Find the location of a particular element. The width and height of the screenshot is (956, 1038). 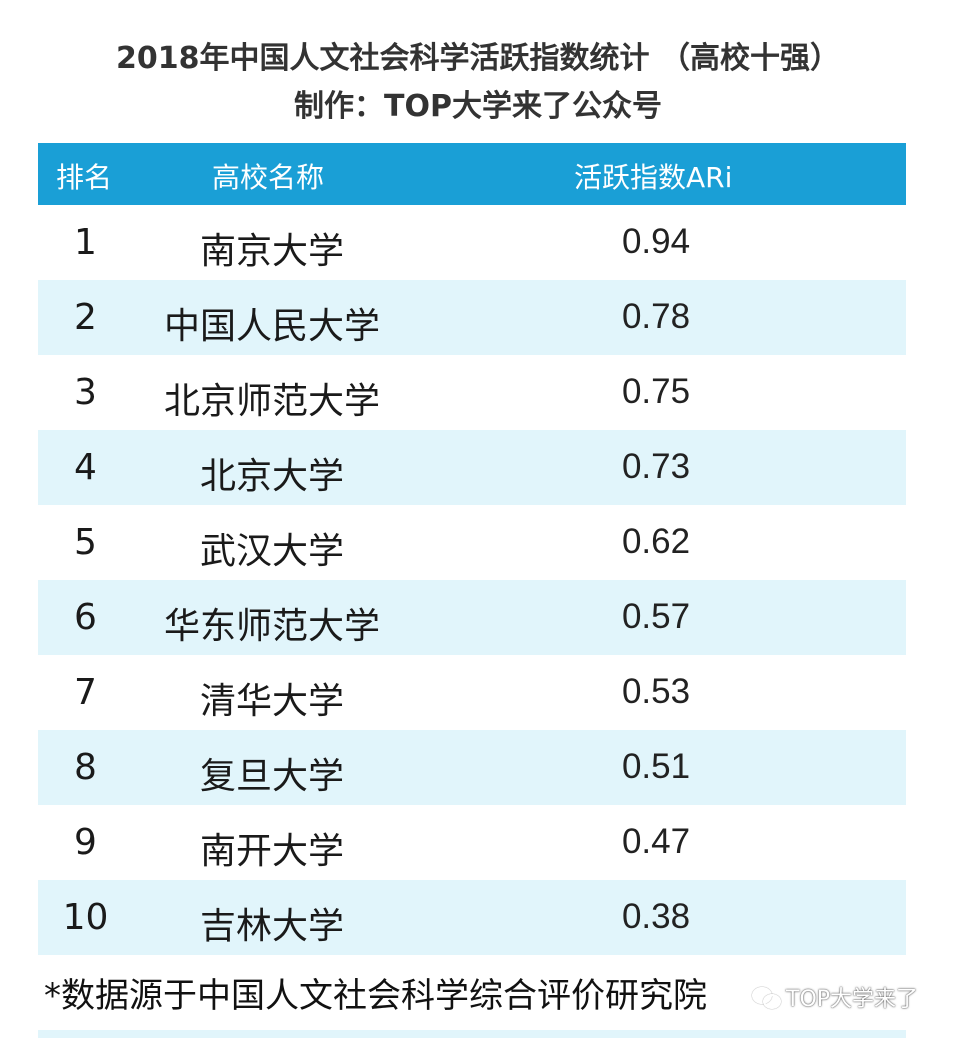

watermark: TOP大学来了 is located at coordinates (835, 997).